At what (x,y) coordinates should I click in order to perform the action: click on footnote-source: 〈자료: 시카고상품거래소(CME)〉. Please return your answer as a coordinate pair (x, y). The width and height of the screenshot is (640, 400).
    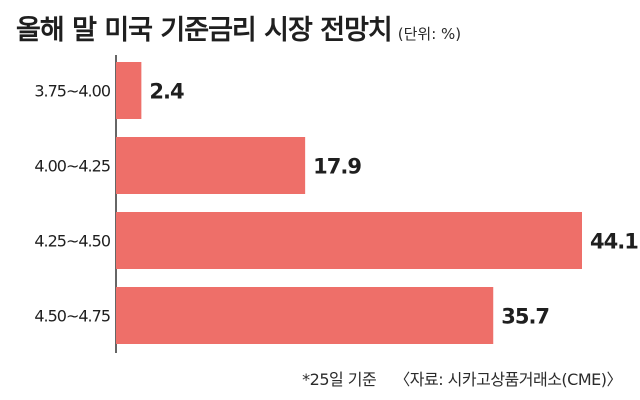
    Looking at the image, I should click on (508, 379).